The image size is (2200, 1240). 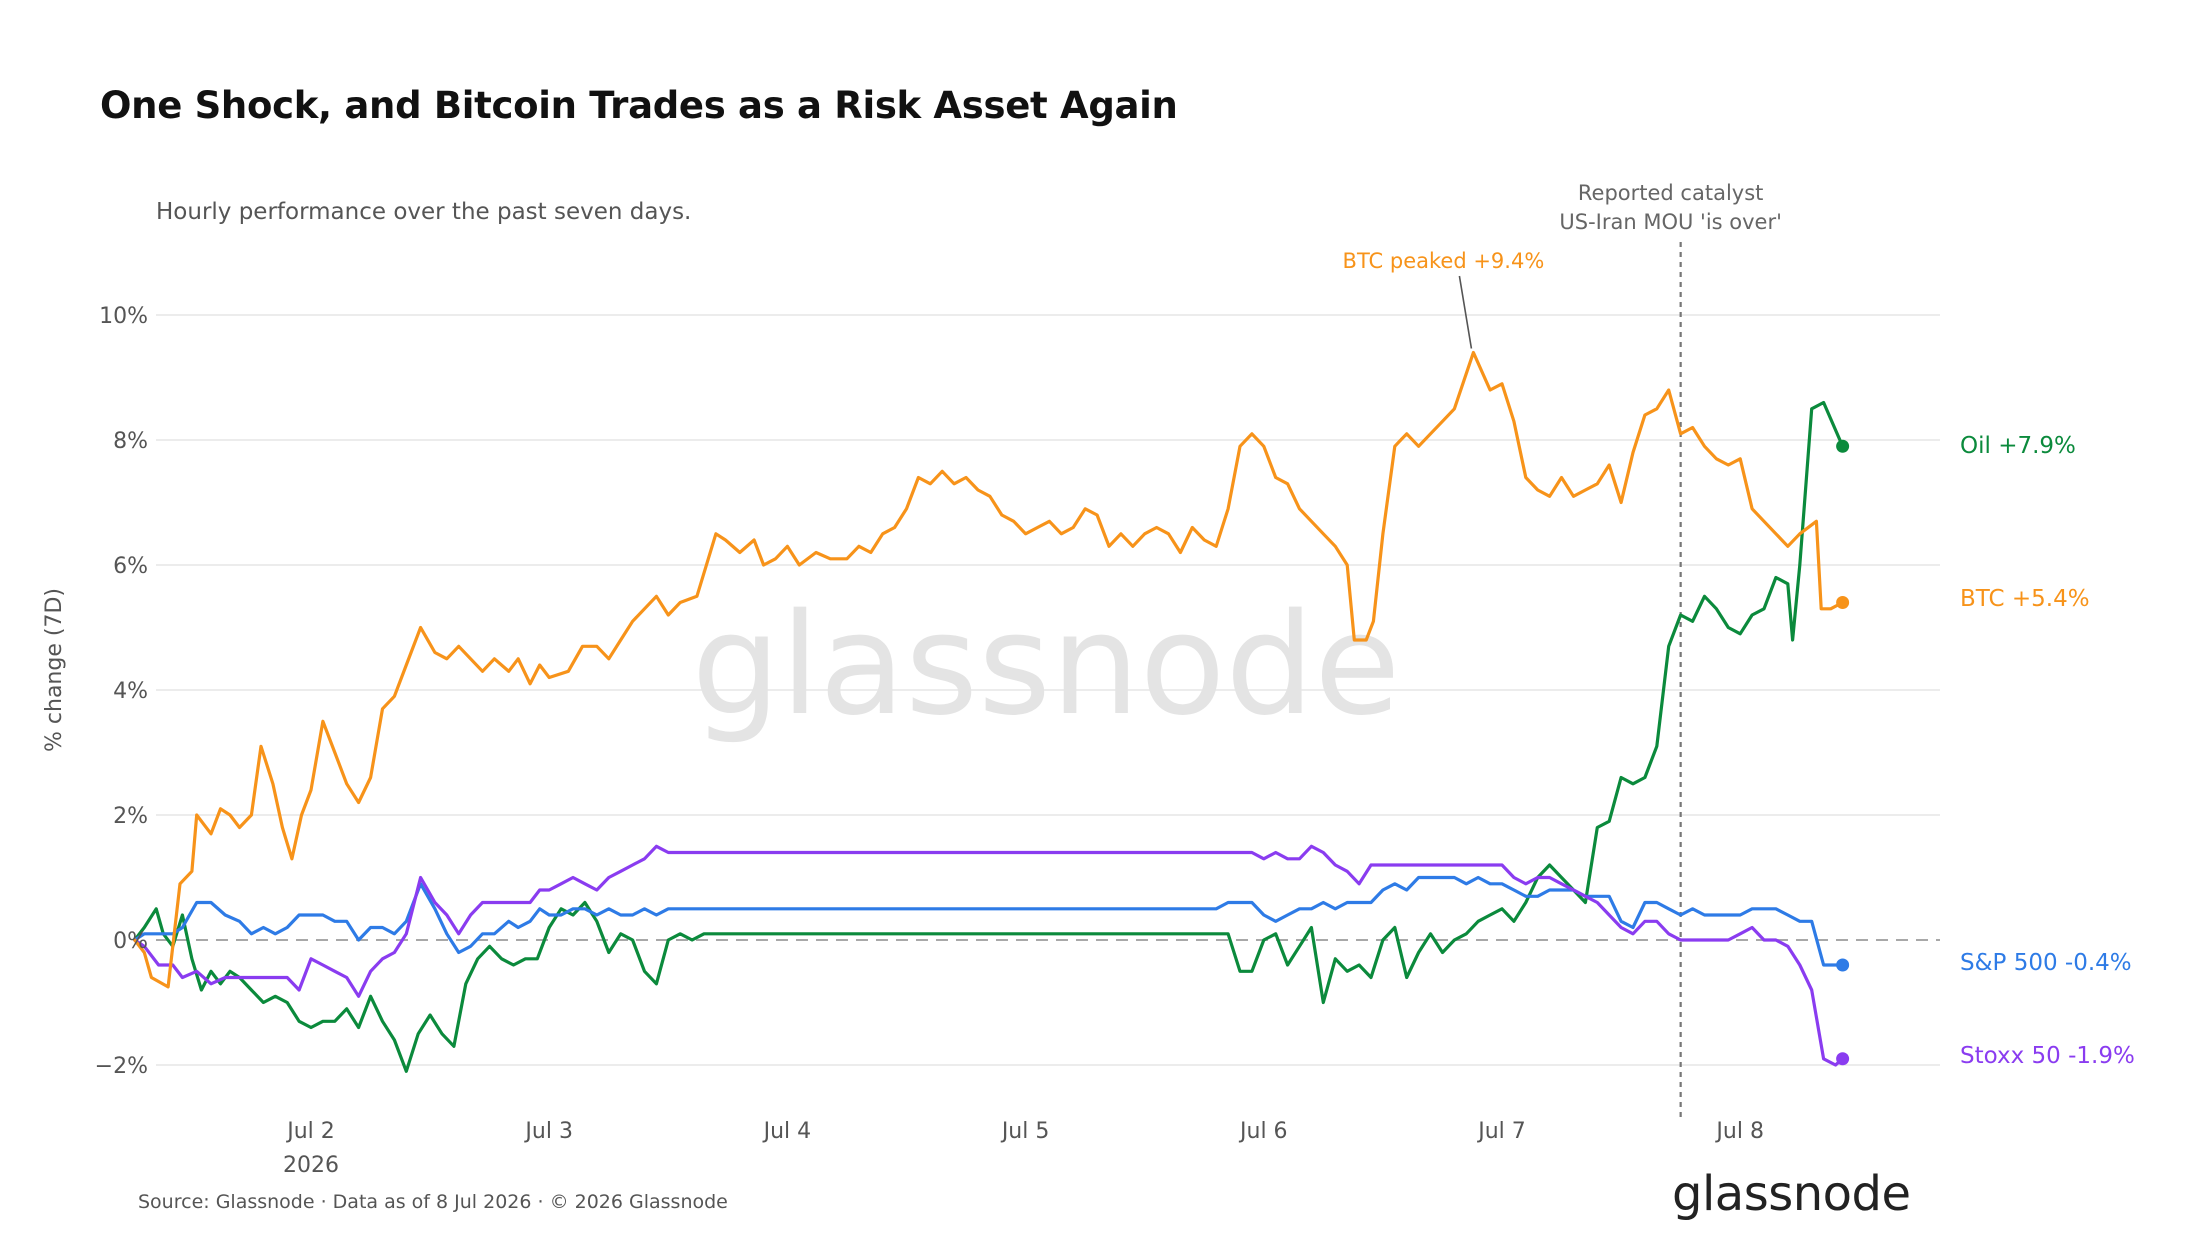 What do you see at coordinates (1843, 965) in the screenshot?
I see `series-endpoint-sp500` at bounding box center [1843, 965].